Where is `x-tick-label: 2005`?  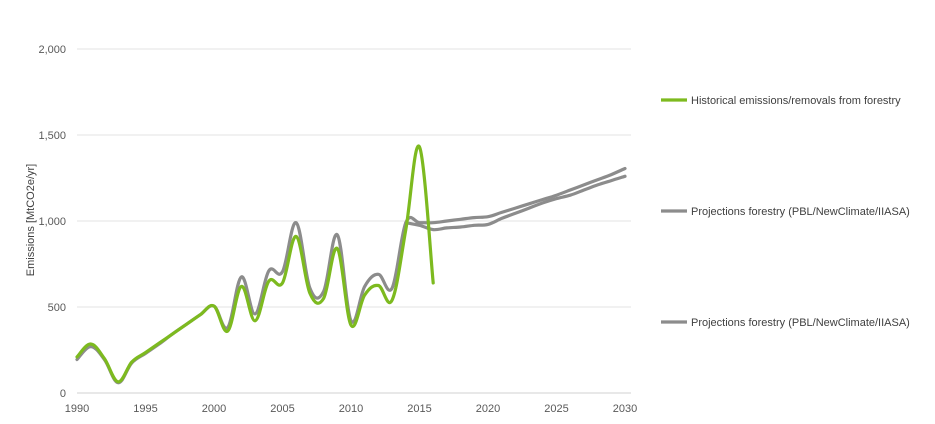 x-tick-label: 2005 is located at coordinates (282, 409).